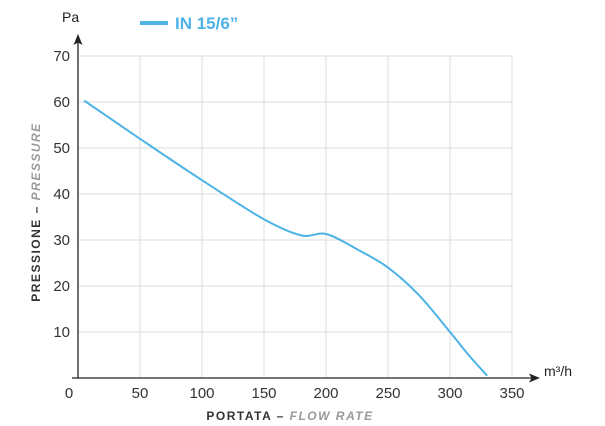 The width and height of the screenshot is (605, 426). What do you see at coordinates (78, 39) in the screenshot?
I see `y-axis-arrow` at bounding box center [78, 39].